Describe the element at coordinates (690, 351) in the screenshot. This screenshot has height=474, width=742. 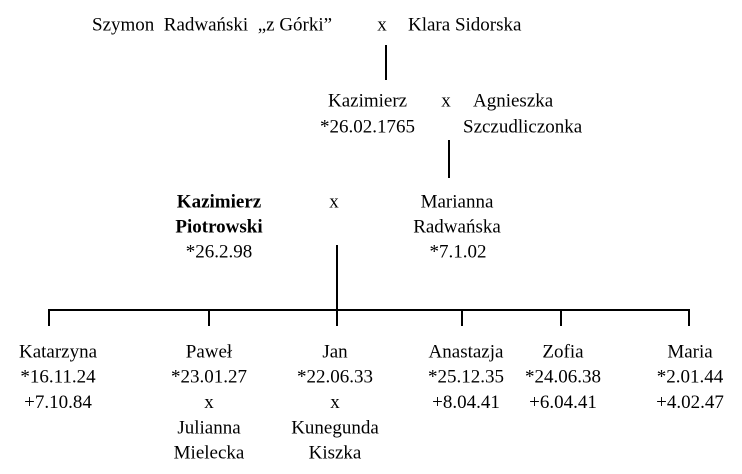
I see `child-name: Maria` at that location.